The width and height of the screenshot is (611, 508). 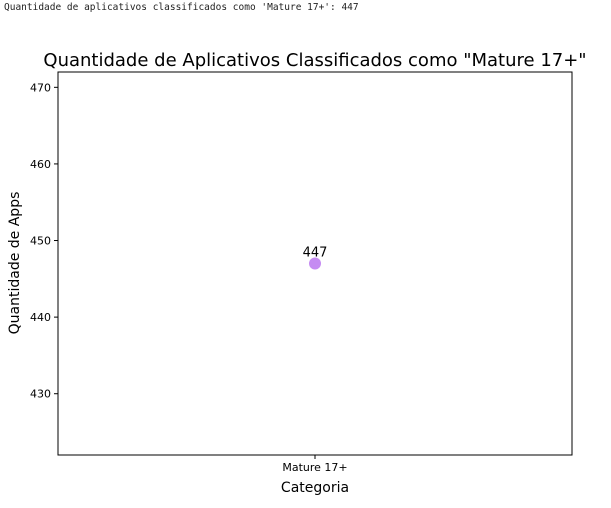 What do you see at coordinates (315, 253) in the screenshot?
I see `data-label: 447` at bounding box center [315, 253].